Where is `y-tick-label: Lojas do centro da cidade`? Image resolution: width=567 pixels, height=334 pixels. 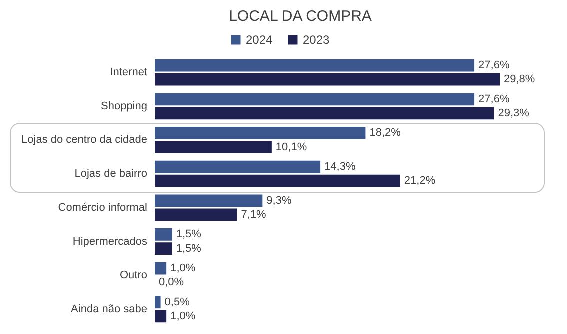
y-tick-label: Lojas do centro da cidade is located at coordinates (85, 140).